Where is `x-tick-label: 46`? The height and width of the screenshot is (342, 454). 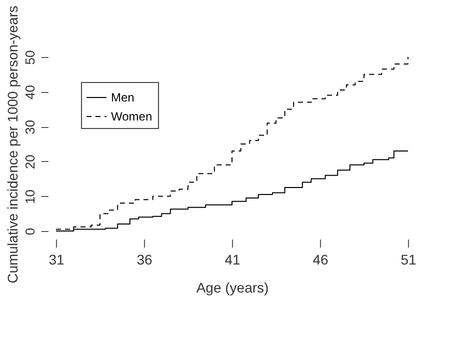
x-tick-label: 46 is located at coordinates (320, 260).